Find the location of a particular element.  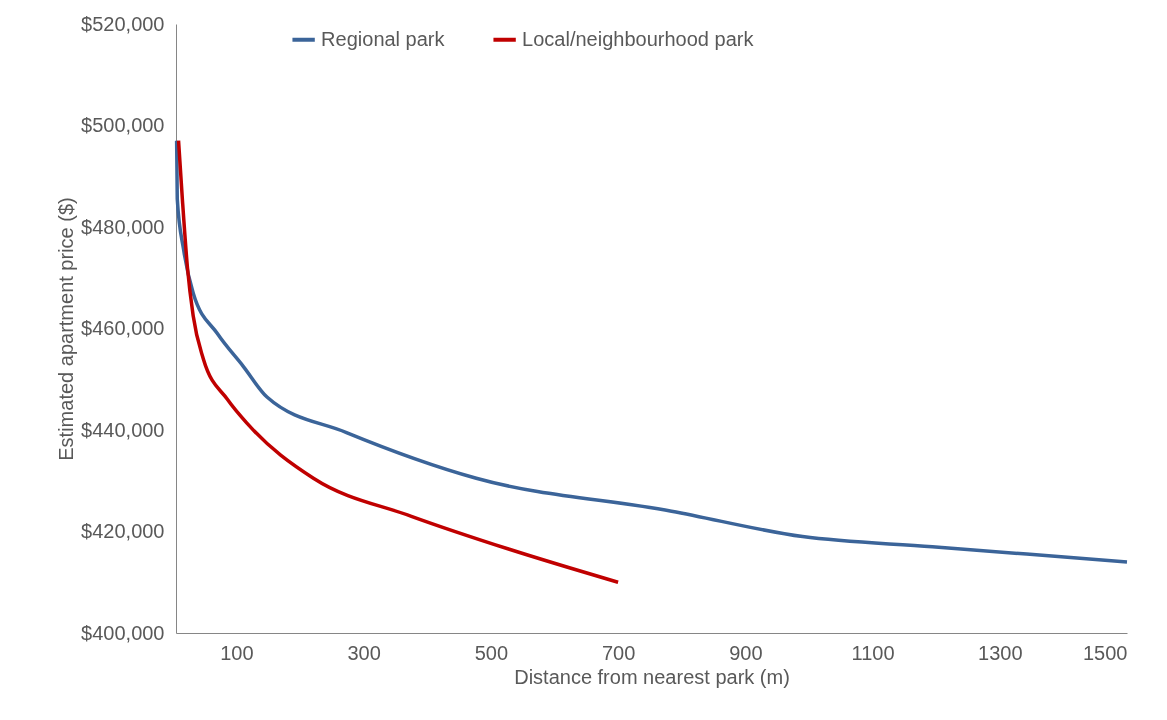

x-axis-title: Distance from nearest park (m) is located at coordinates (652, 676).